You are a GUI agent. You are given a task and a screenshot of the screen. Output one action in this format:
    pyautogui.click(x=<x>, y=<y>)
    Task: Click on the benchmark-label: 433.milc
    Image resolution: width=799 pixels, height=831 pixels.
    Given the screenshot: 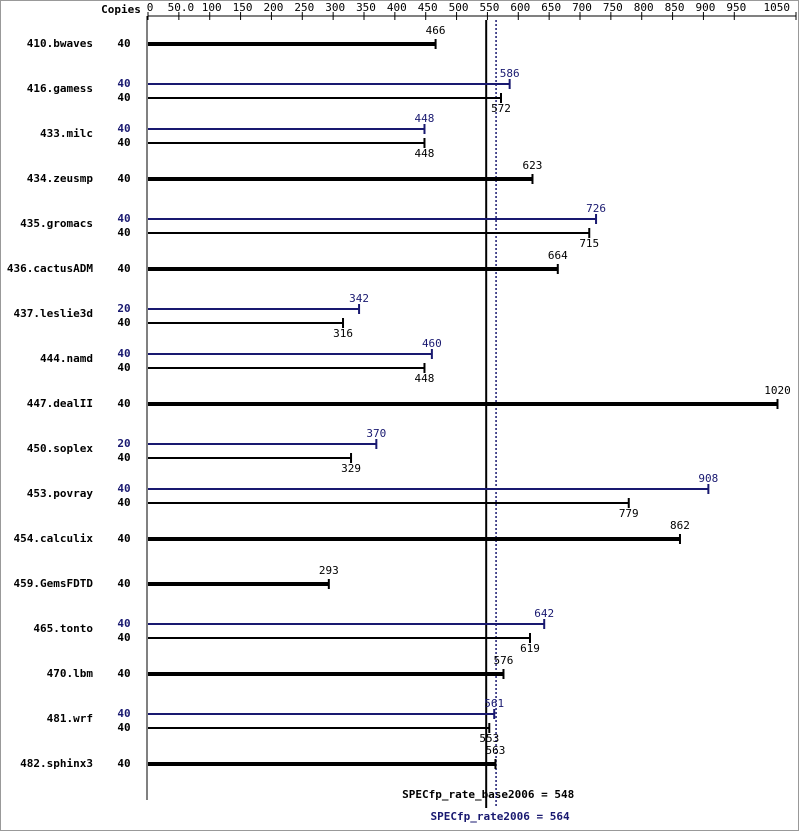 What is the action you would take?
    pyautogui.click(x=66, y=133)
    